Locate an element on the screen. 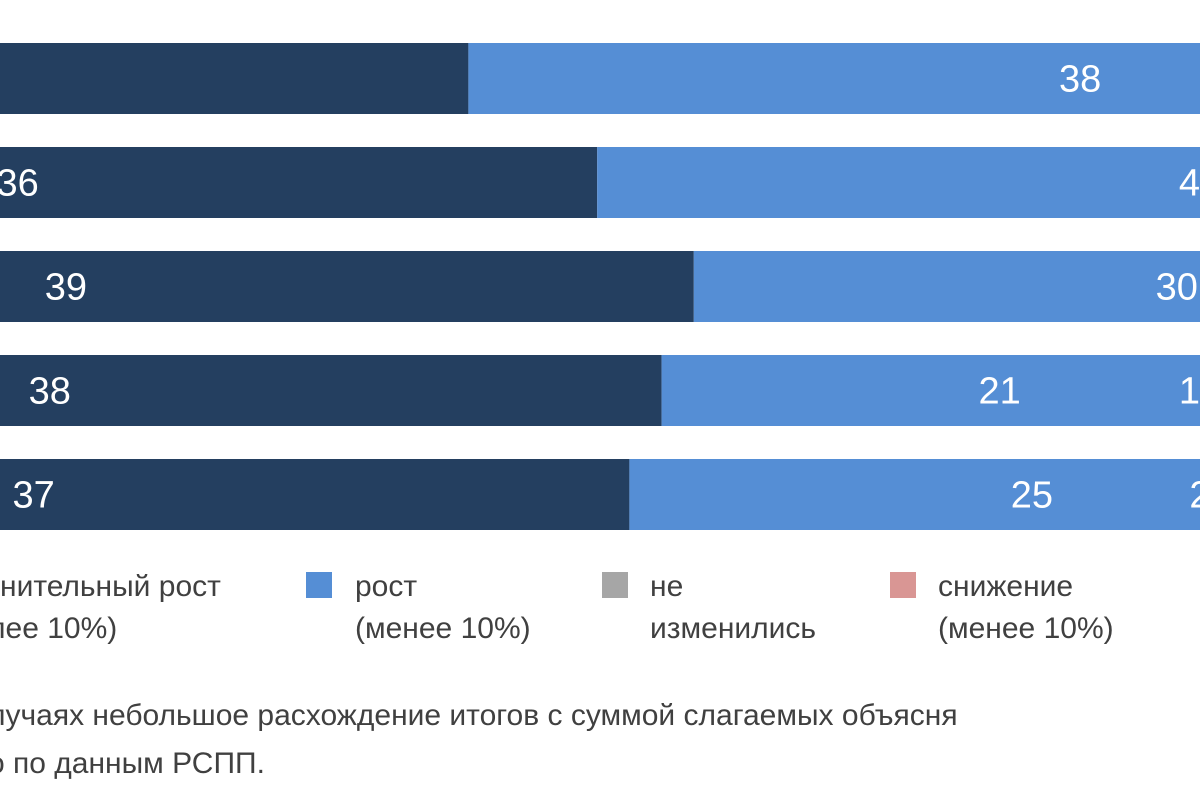  data-label-series-1-row-4: 38 is located at coordinates (50, 392).